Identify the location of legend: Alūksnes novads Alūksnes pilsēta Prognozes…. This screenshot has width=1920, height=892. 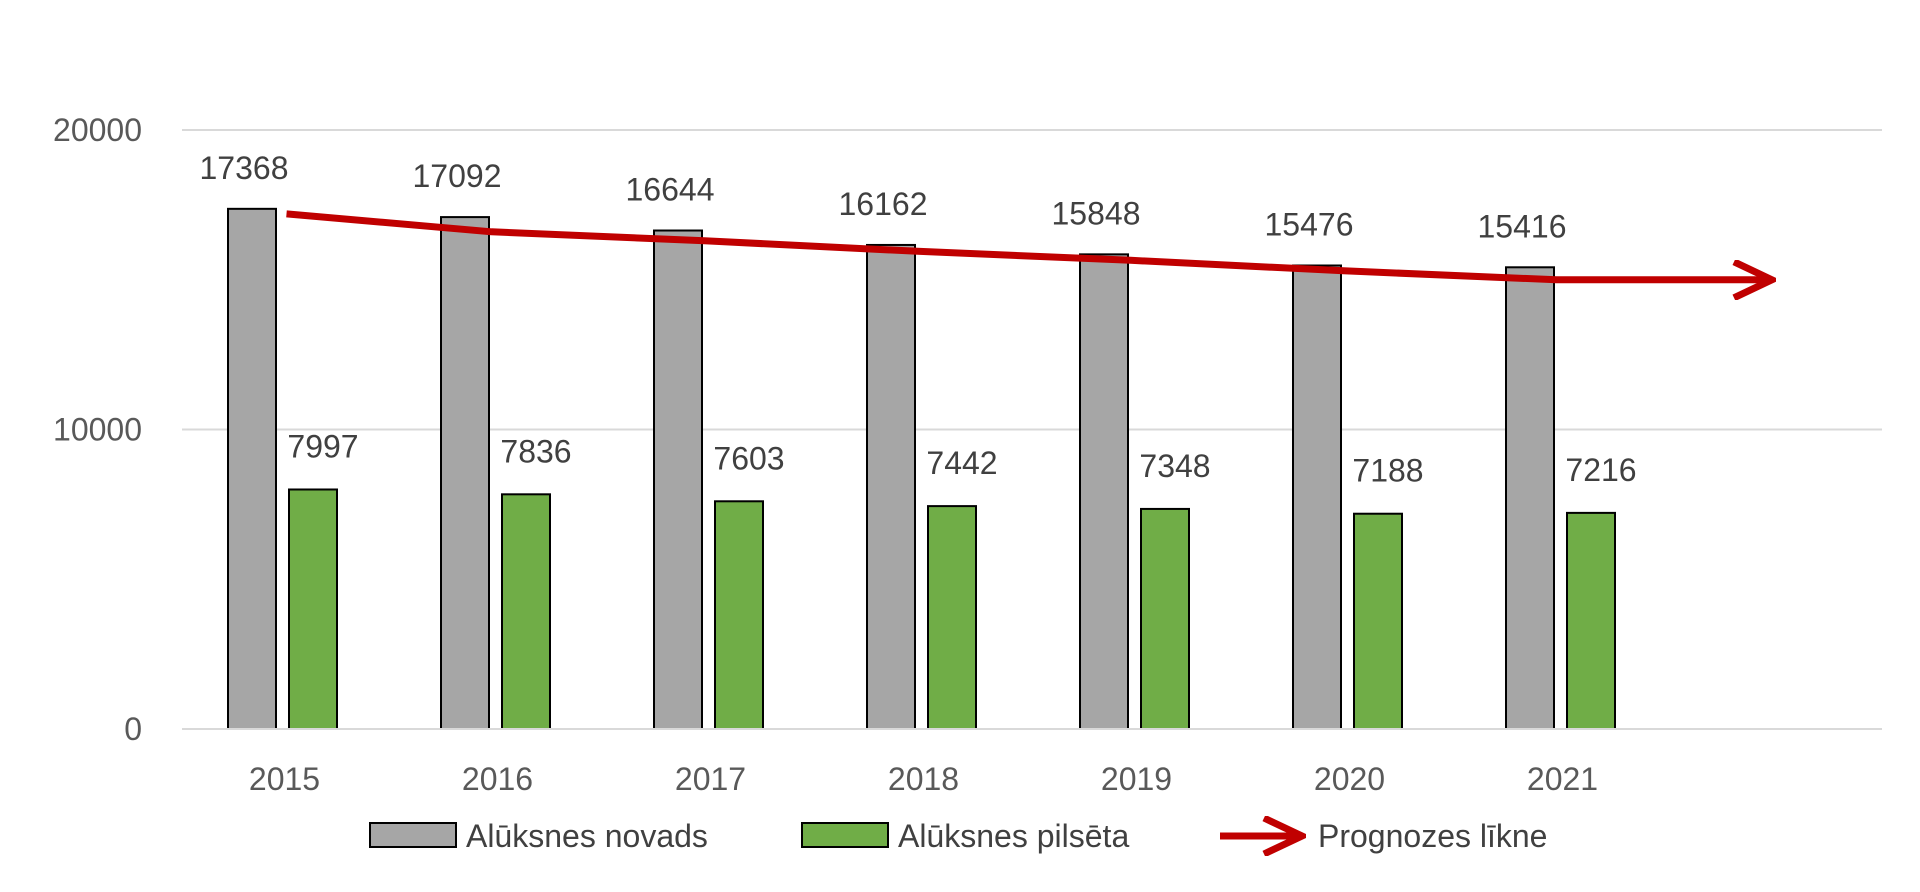
(958, 836).